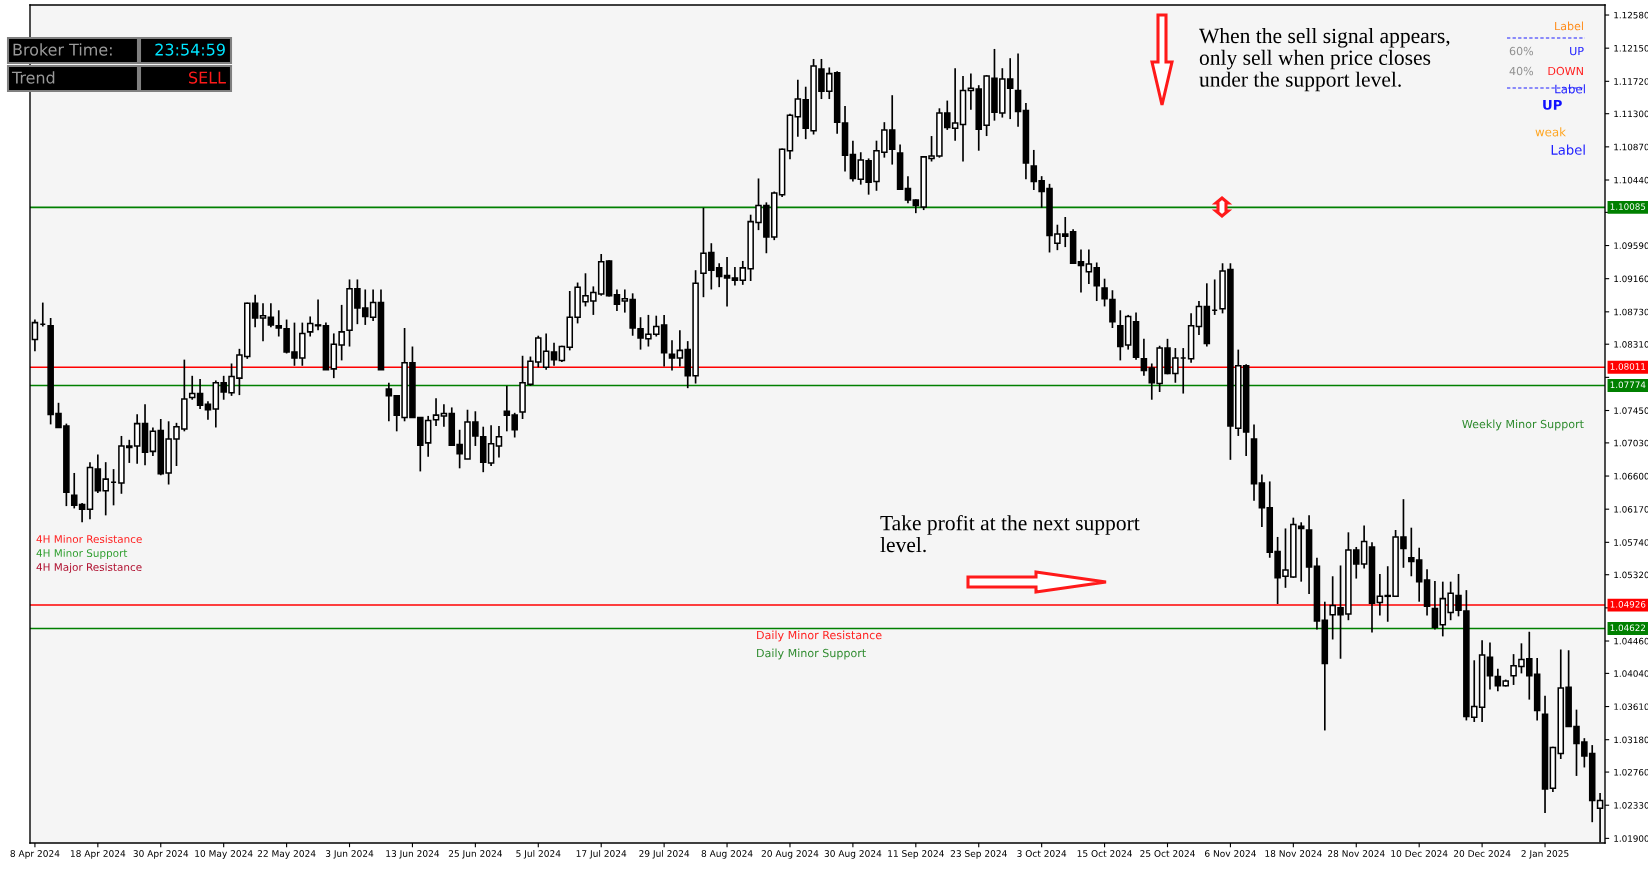  I want to click on annotation: 40%, so click(1521, 71).